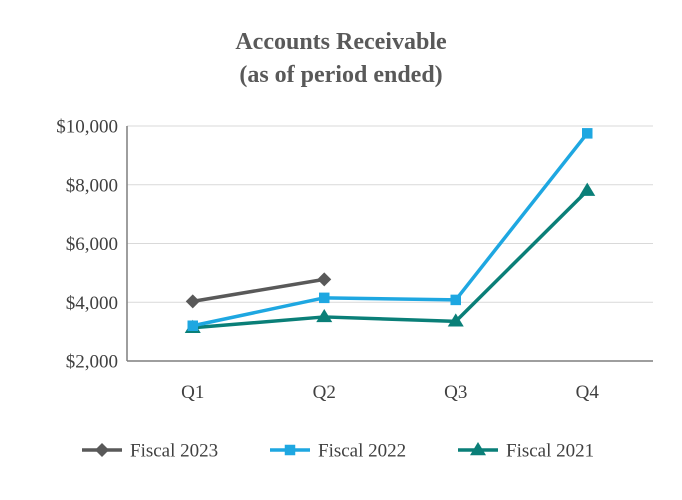 The width and height of the screenshot is (682, 500). What do you see at coordinates (362, 451) in the screenshot?
I see `legend-label: Fiscal 2022` at bounding box center [362, 451].